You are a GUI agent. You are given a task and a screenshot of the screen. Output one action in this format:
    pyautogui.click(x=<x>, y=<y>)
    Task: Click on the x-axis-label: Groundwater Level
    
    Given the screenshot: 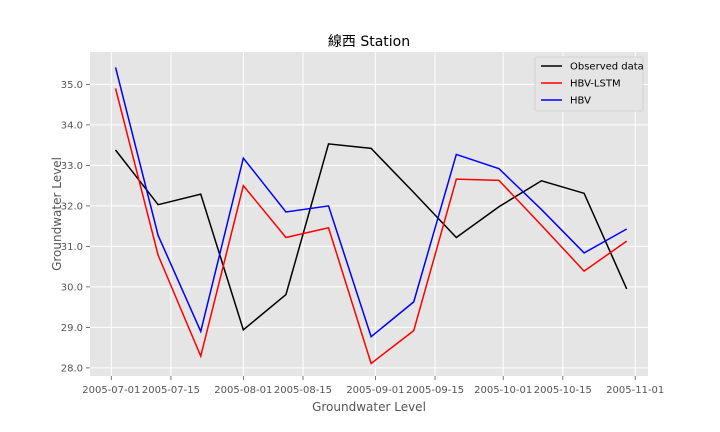 What is the action you would take?
    pyautogui.click(x=369, y=407)
    